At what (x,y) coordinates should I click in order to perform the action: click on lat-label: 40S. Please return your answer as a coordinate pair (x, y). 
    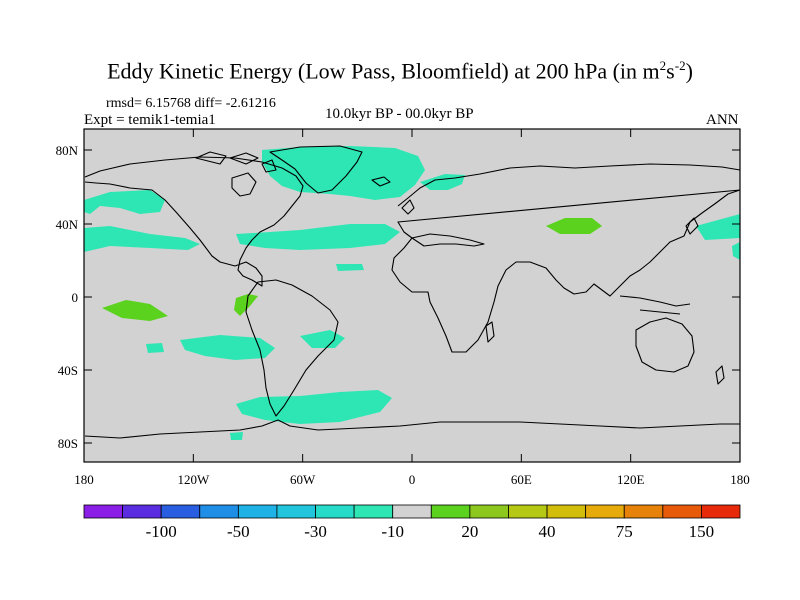
    Looking at the image, I should click on (68, 370).